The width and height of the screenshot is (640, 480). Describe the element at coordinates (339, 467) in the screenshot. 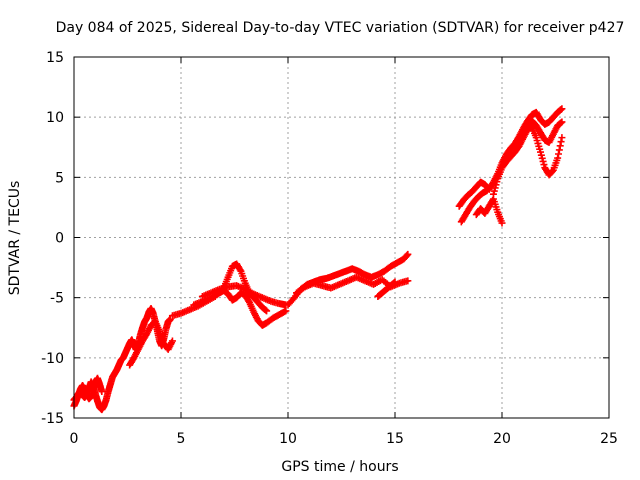

I see `x-axis-label: GPS time / hours` at that location.